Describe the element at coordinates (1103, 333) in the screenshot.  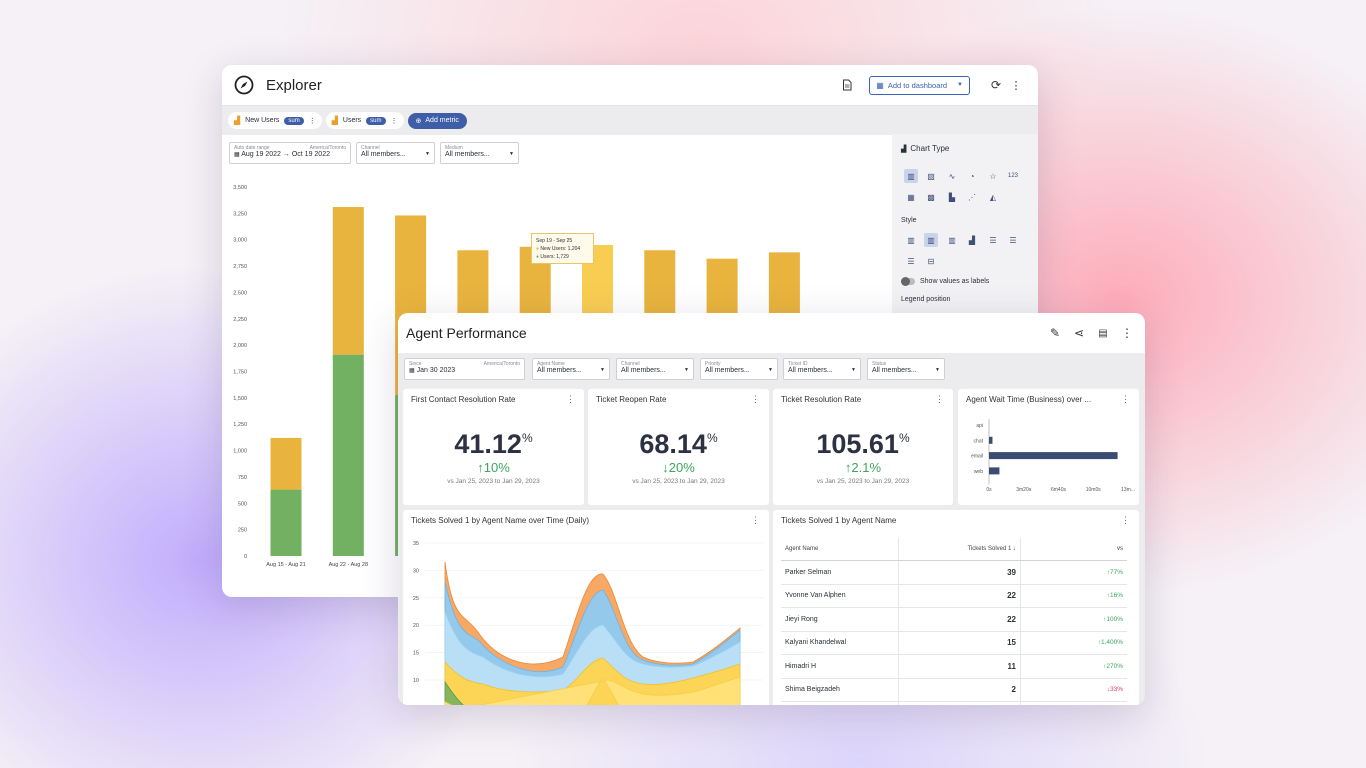
I see `print-icon: ▤` at that location.